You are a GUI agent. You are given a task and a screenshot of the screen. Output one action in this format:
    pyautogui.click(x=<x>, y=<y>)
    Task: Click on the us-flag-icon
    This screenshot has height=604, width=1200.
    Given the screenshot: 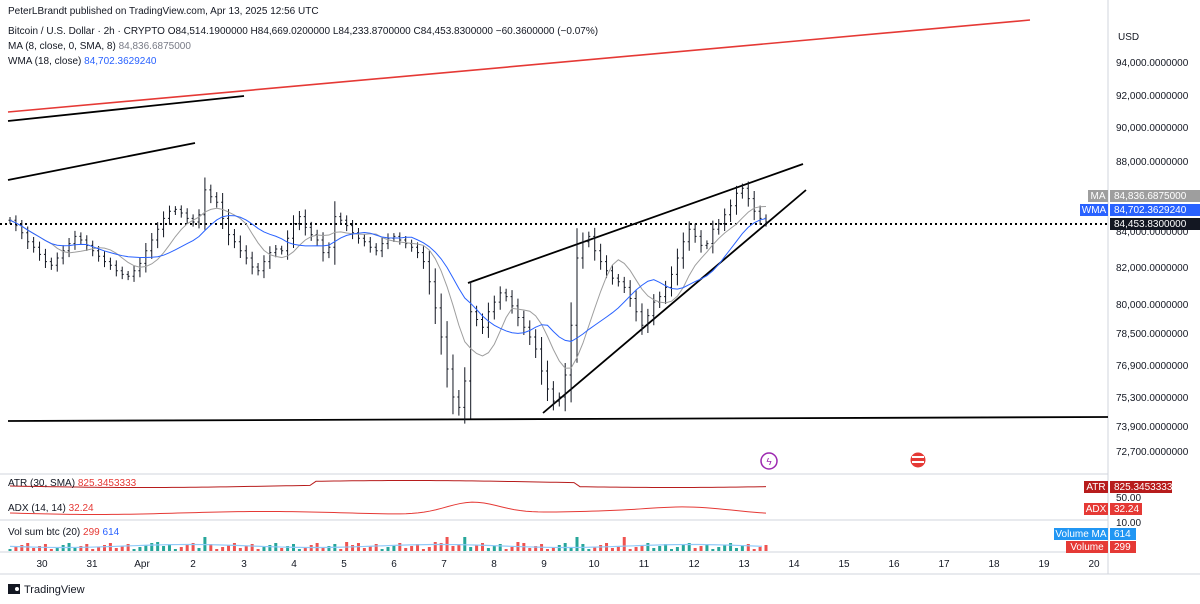 What is the action you would take?
    pyautogui.click(x=918, y=460)
    